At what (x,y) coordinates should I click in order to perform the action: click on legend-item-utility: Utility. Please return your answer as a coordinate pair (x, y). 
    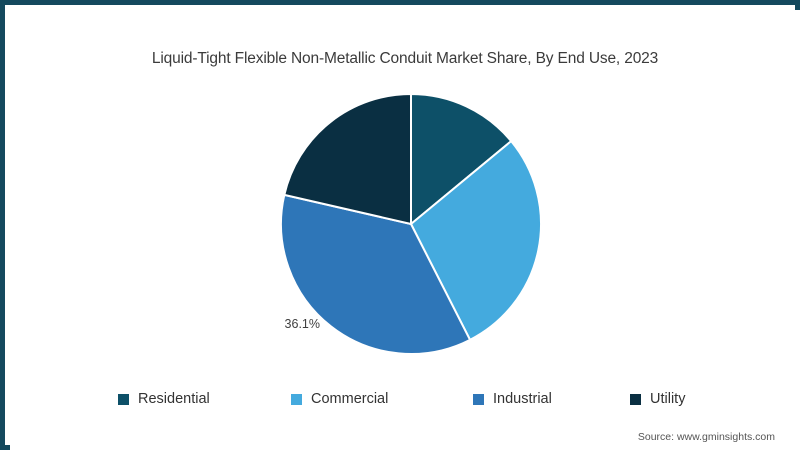
    Looking at the image, I should click on (657, 399).